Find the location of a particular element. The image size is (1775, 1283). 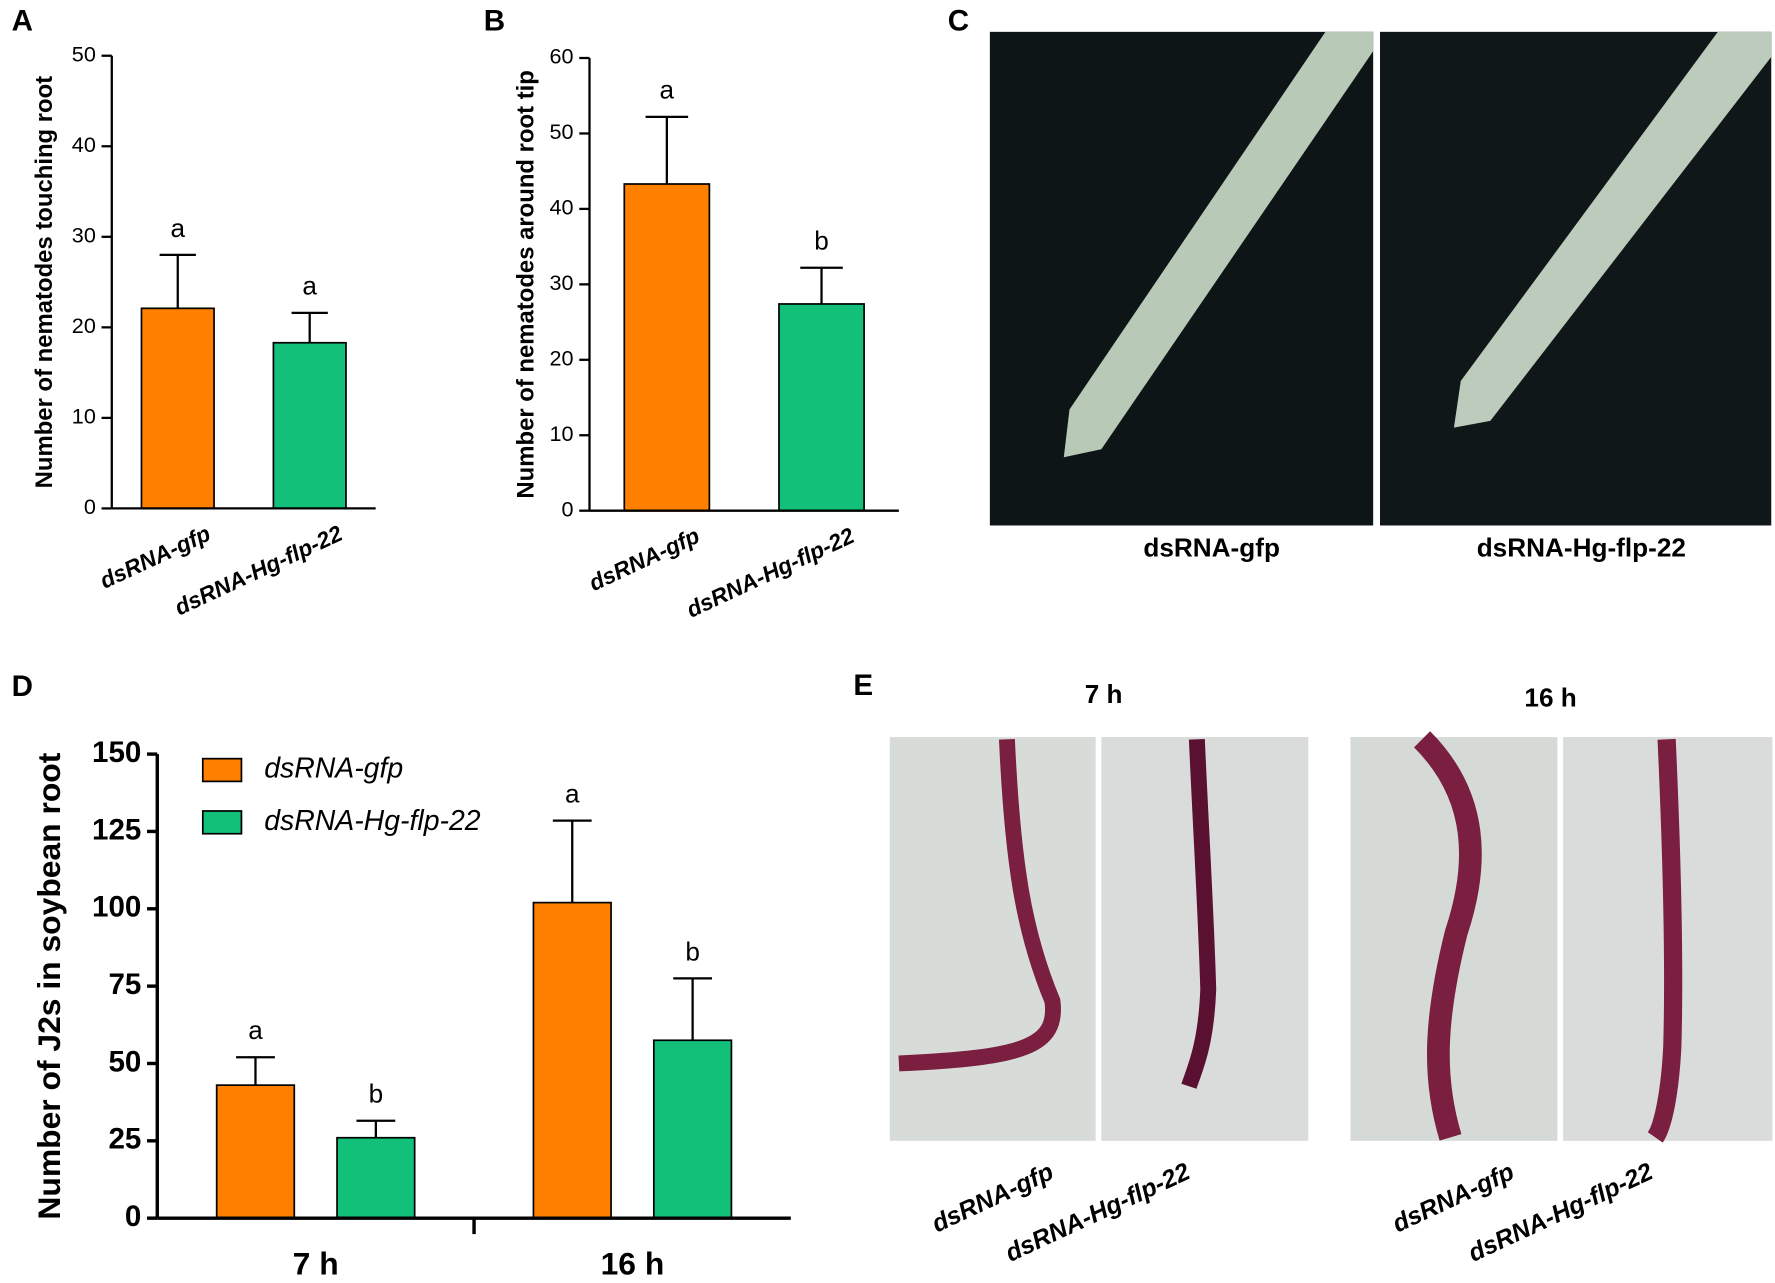

photo-heading: 7 h is located at coordinates (1104, 694).